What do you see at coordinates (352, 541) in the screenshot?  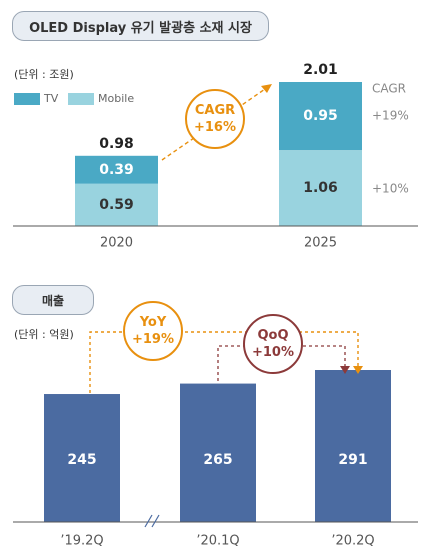 I see `x-tick-sales-2: ’20.2Q` at bounding box center [352, 541].